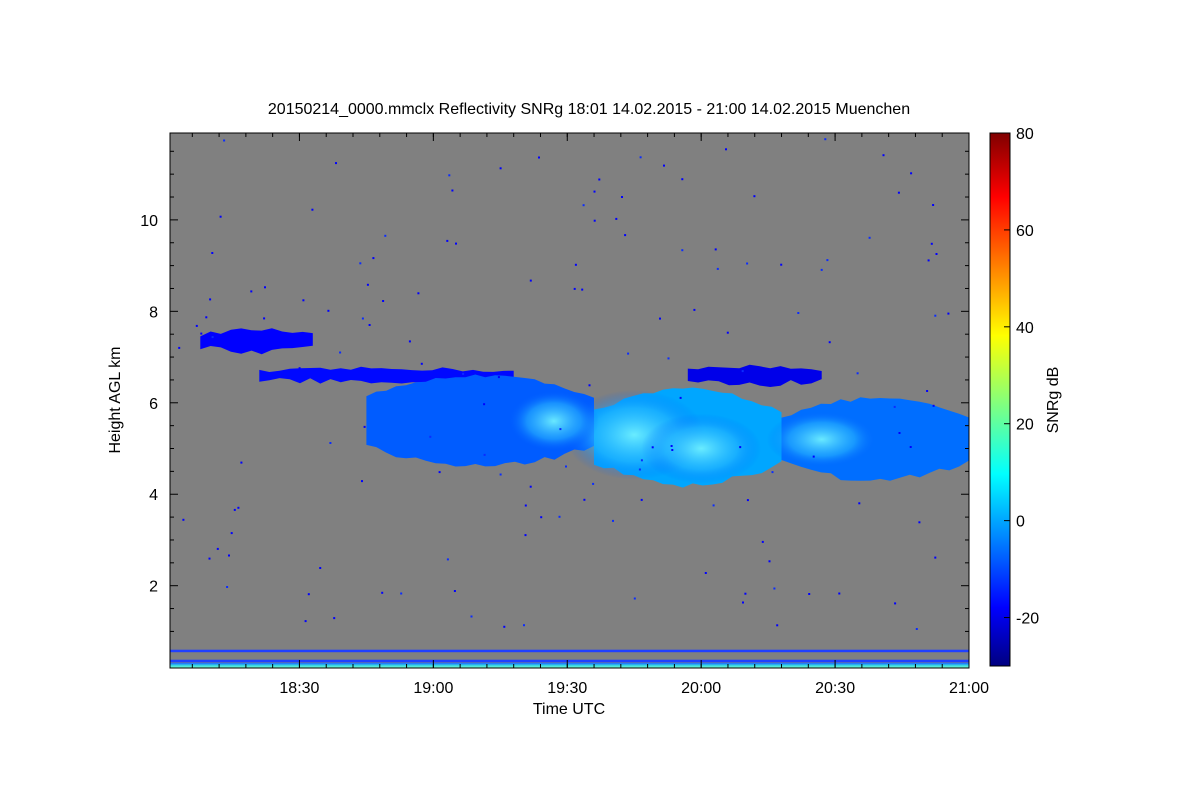 This screenshot has width=1200, height=800. Describe the element at coordinates (569, 658) in the screenshot. I see `near-ground-echo` at that location.